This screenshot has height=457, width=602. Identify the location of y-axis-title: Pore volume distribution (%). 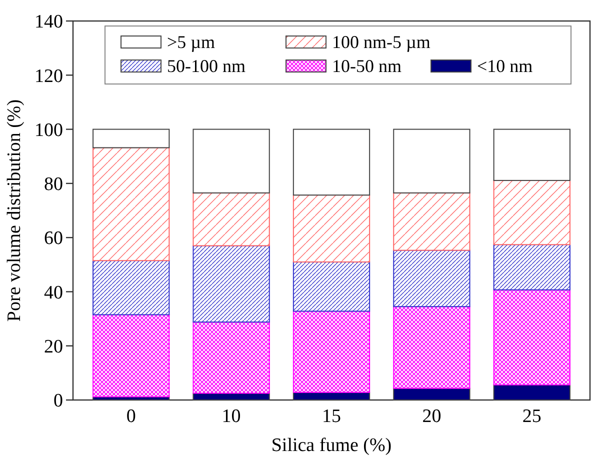
(14, 210).